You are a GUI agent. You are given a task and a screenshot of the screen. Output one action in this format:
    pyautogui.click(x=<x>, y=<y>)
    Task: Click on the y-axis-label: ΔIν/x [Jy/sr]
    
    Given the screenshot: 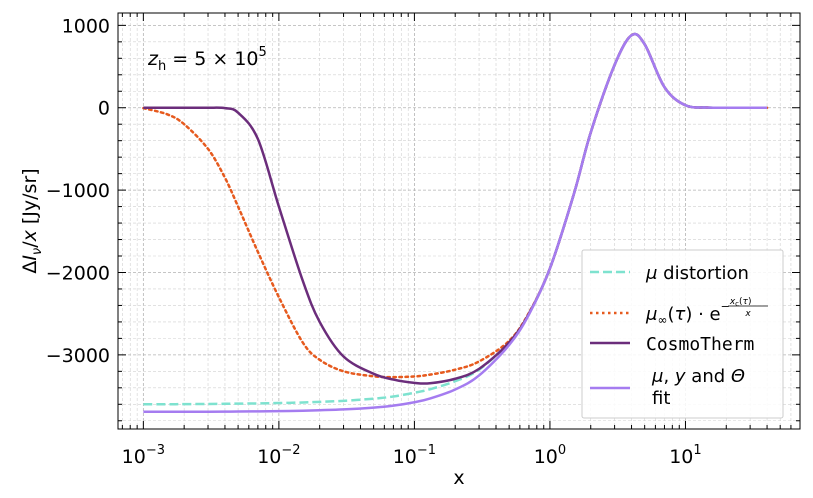 What is the action you would take?
    pyautogui.click(x=32, y=220)
    